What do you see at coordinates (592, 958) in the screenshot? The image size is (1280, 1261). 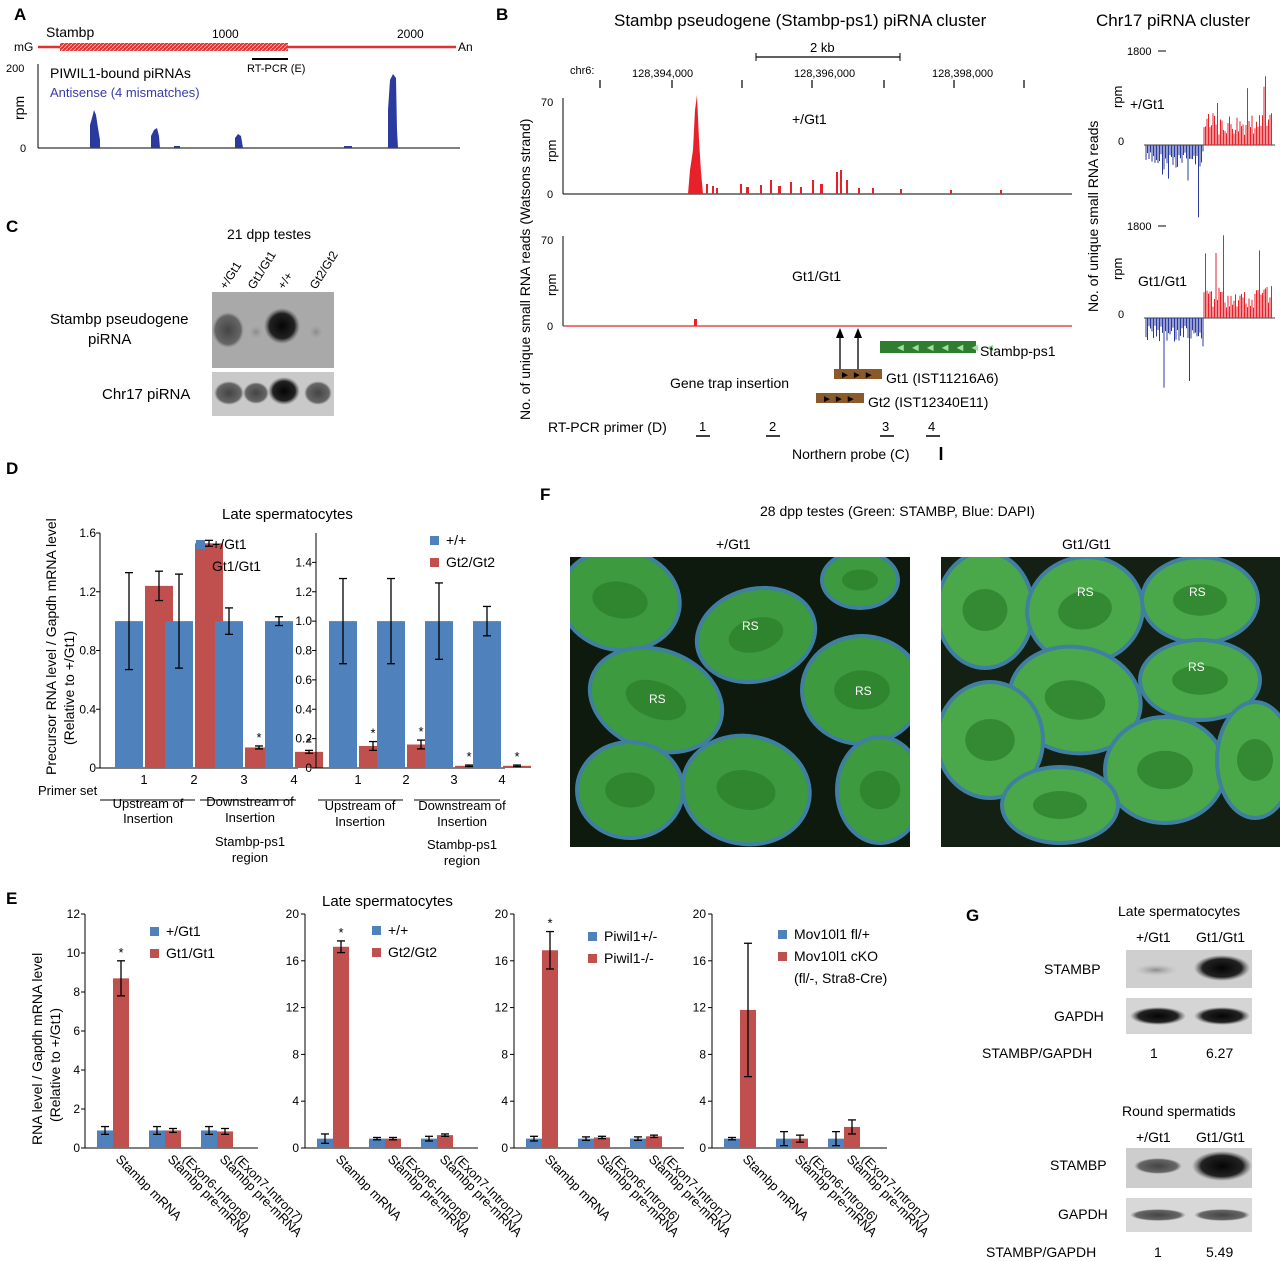 I see `e3-legend-swatch` at bounding box center [592, 958].